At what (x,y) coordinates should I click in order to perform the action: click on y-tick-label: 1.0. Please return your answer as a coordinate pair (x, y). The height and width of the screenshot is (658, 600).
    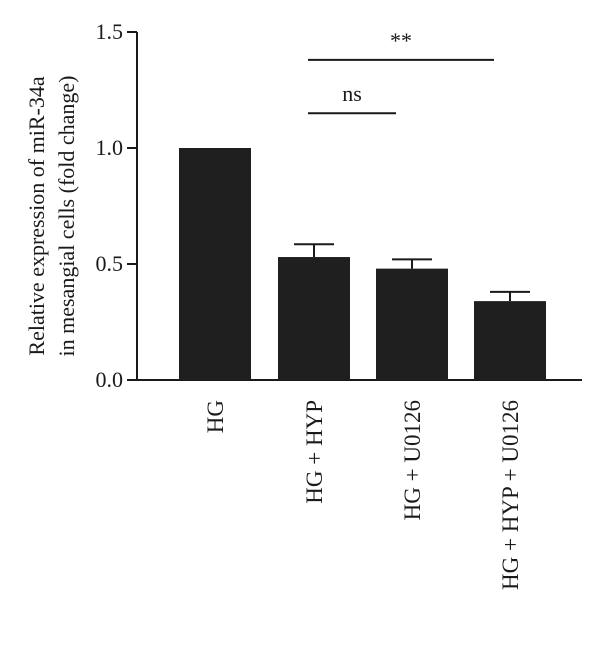
    Looking at the image, I should click on (110, 147).